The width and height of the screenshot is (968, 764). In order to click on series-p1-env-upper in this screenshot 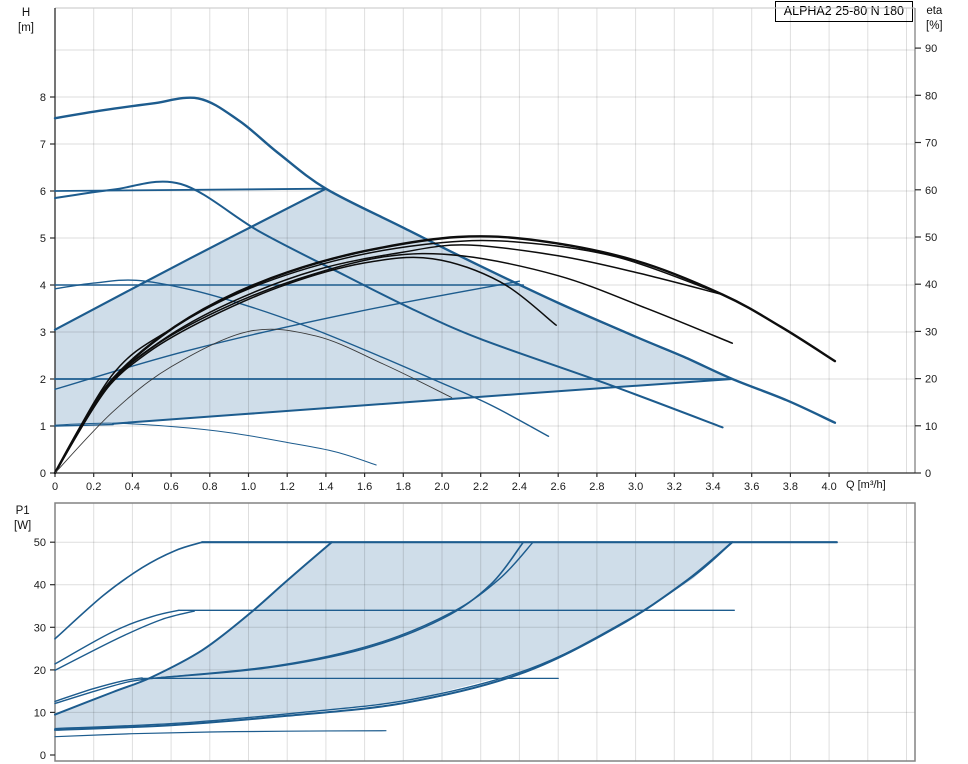, I will do `click(193, 628)`.